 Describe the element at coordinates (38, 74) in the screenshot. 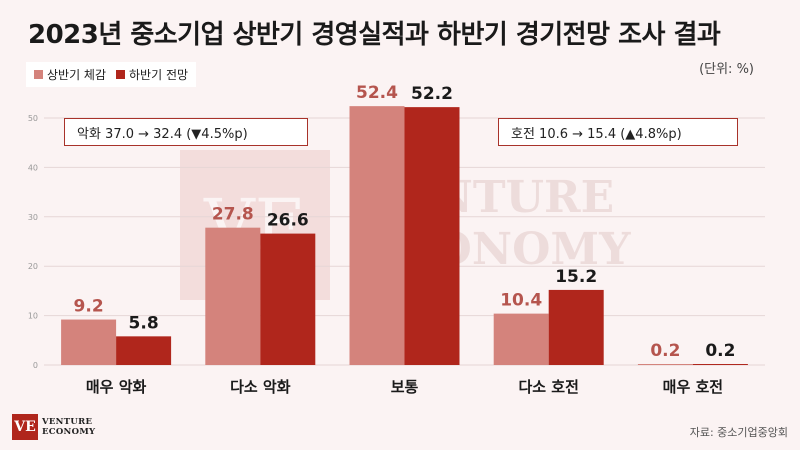

I see `legend-swatch-series1` at that location.